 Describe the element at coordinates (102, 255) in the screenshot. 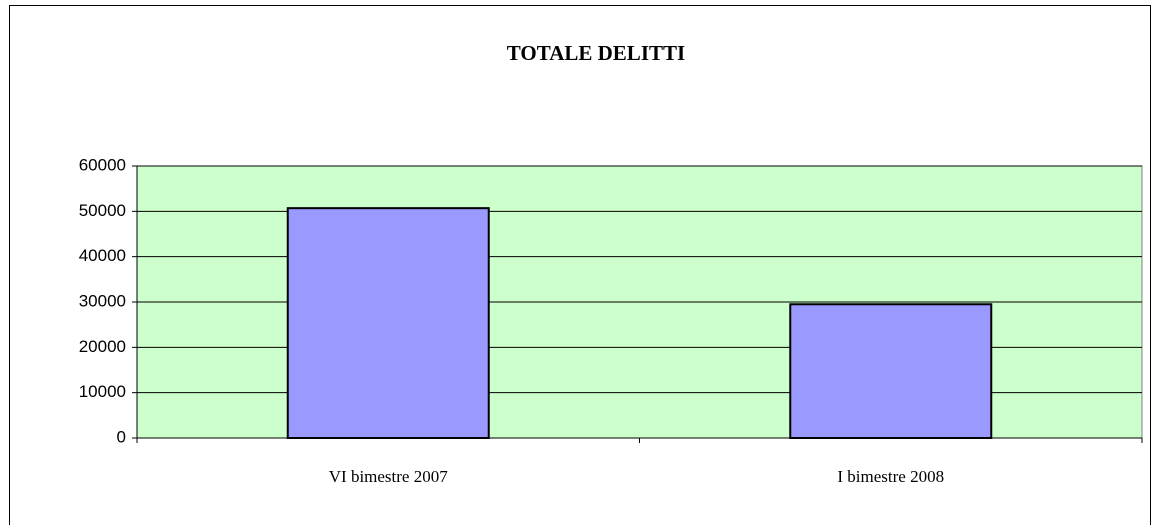

I see `y-tick-label: 40000` at that location.